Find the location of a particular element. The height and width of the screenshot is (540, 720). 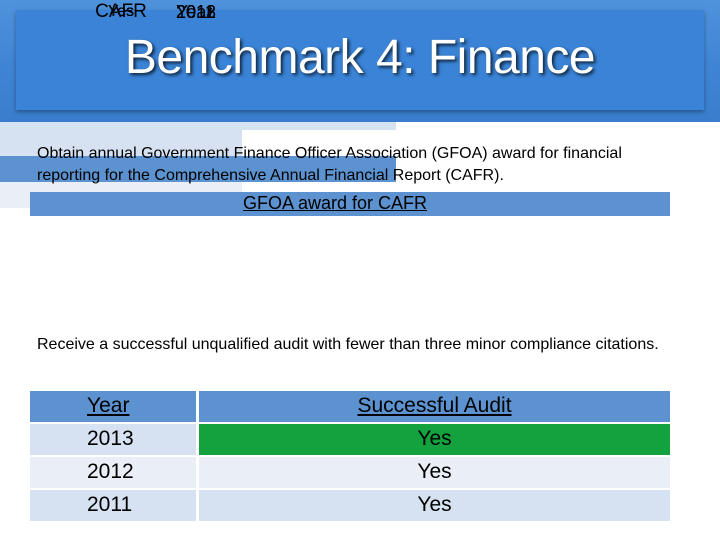

gfoa-year-cell: 2012 is located at coordinates (196, 12).